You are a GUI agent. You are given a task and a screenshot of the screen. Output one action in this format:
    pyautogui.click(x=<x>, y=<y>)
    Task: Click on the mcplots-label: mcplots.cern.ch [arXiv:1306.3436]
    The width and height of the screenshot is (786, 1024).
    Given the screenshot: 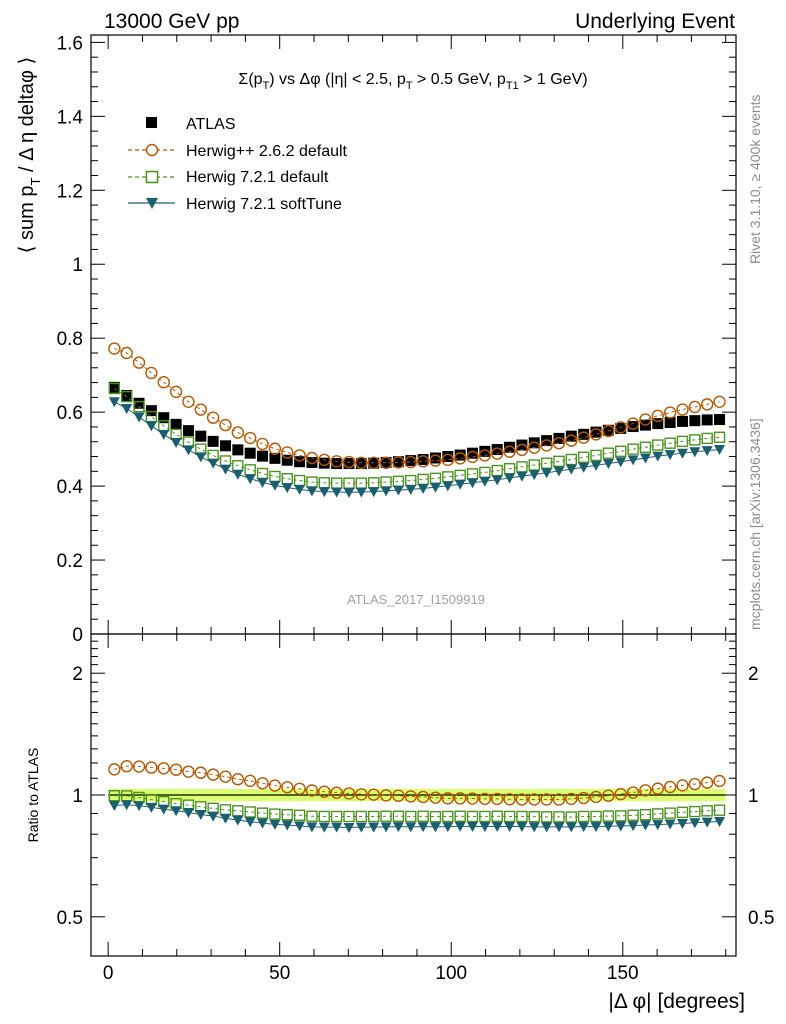 What is the action you would take?
    pyautogui.click(x=755, y=524)
    